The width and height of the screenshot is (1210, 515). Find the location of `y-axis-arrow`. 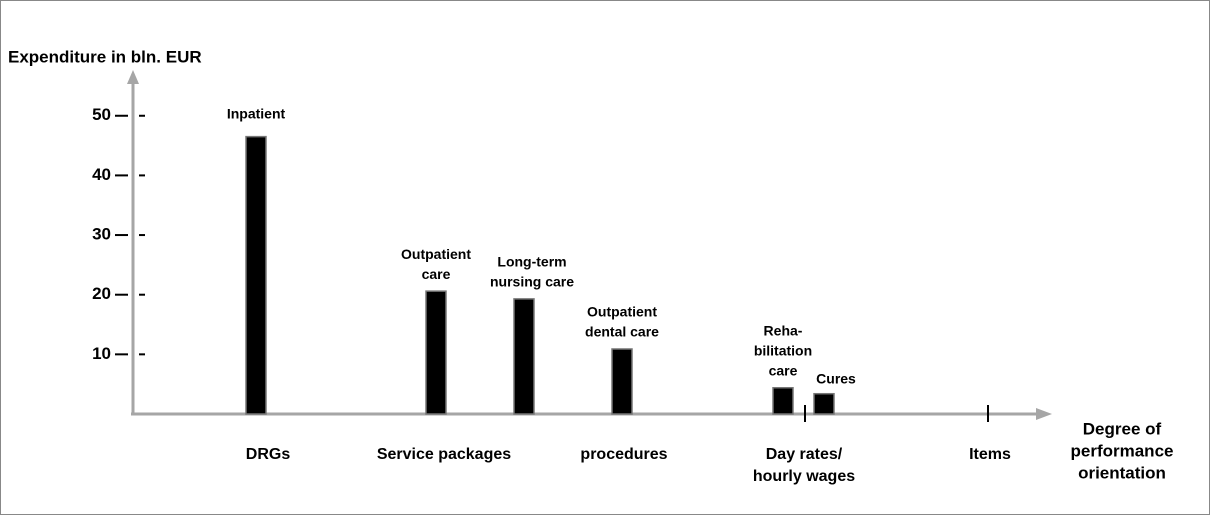

y-axis-arrow is located at coordinates (133, 77).